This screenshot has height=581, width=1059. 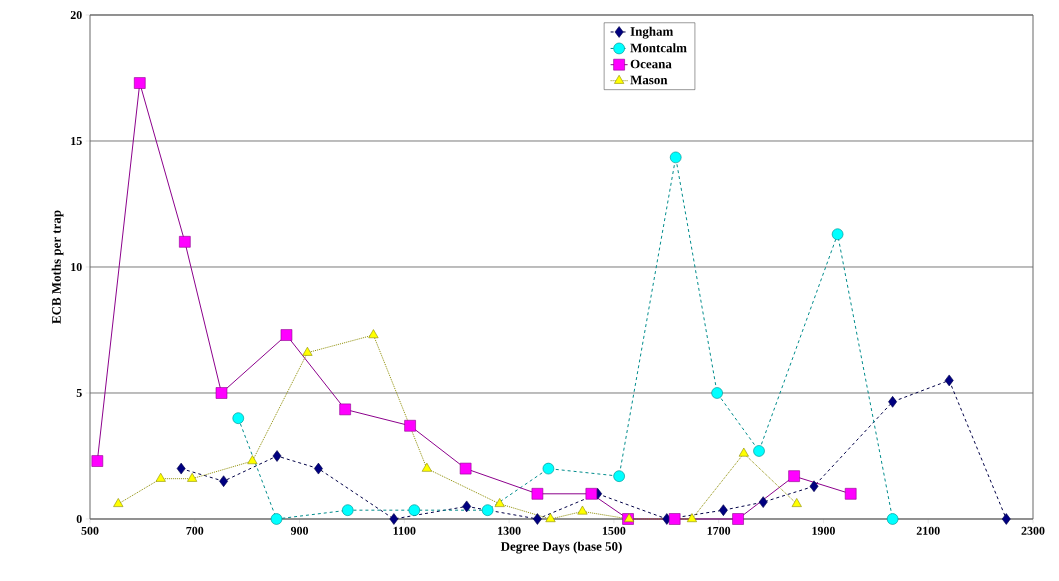 What do you see at coordinates (79, 393) in the screenshot?
I see `y-tick-label: 5` at bounding box center [79, 393].